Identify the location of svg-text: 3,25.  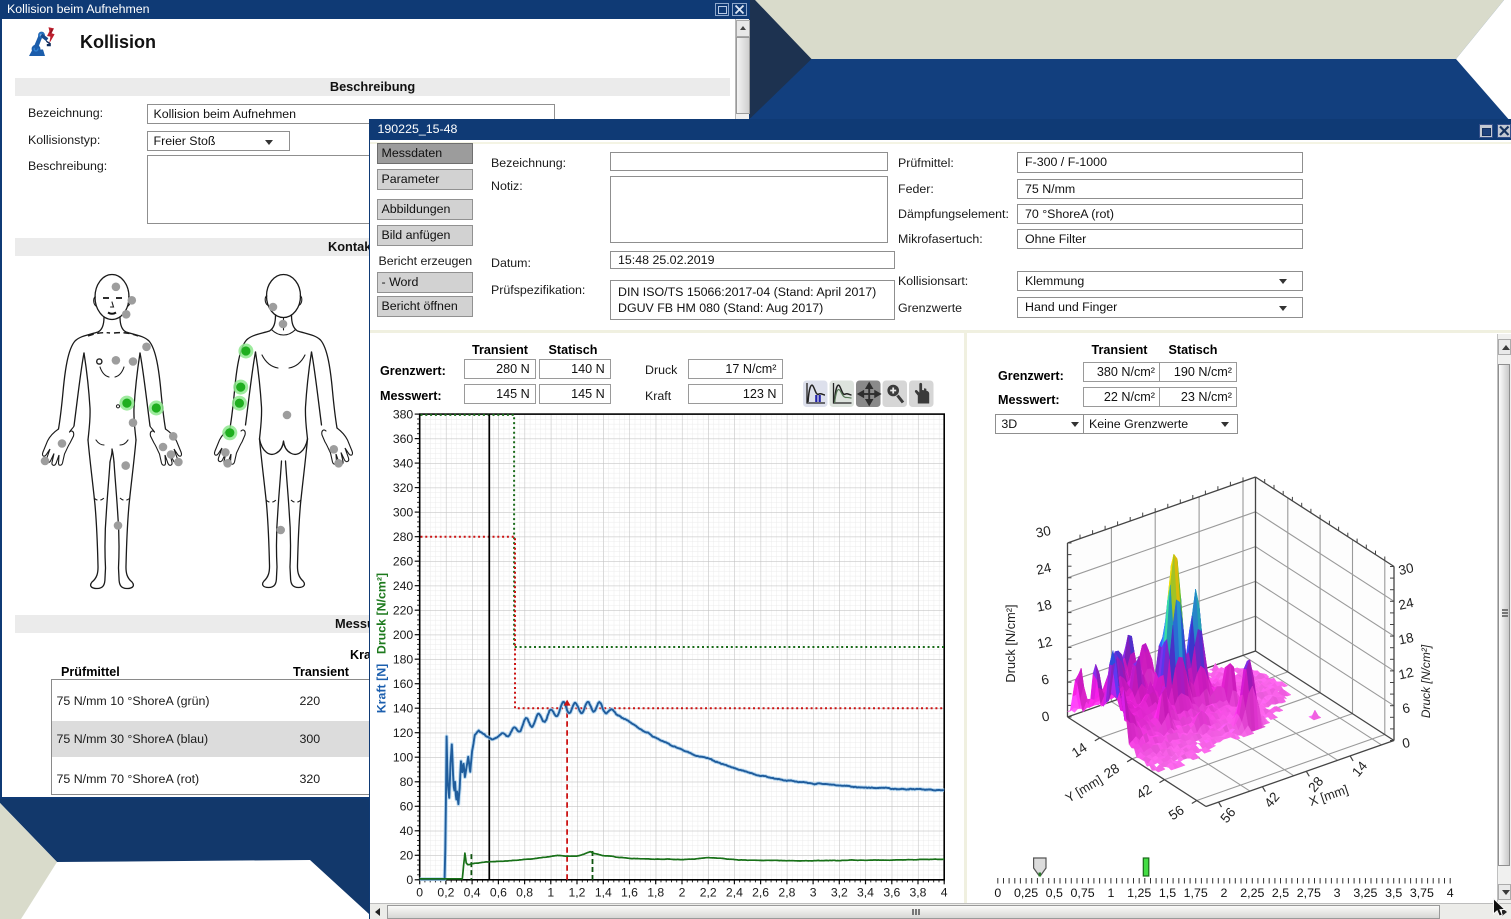
(1365, 893).